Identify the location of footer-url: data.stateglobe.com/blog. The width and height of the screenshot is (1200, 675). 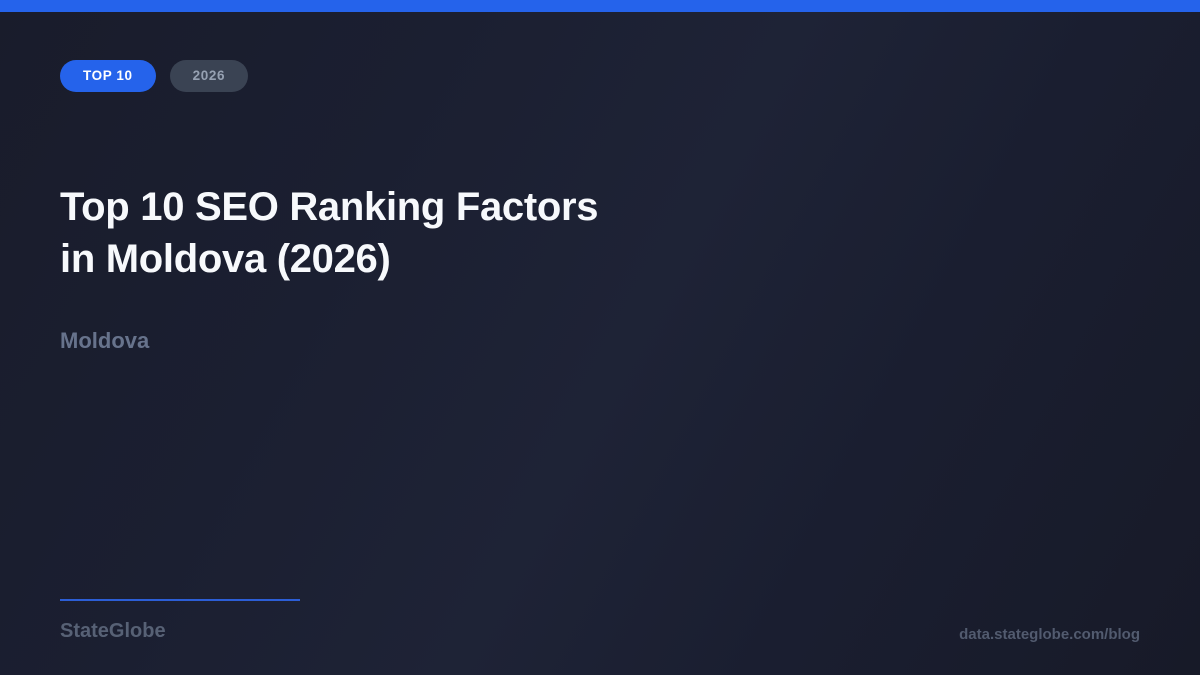
(1049, 634).